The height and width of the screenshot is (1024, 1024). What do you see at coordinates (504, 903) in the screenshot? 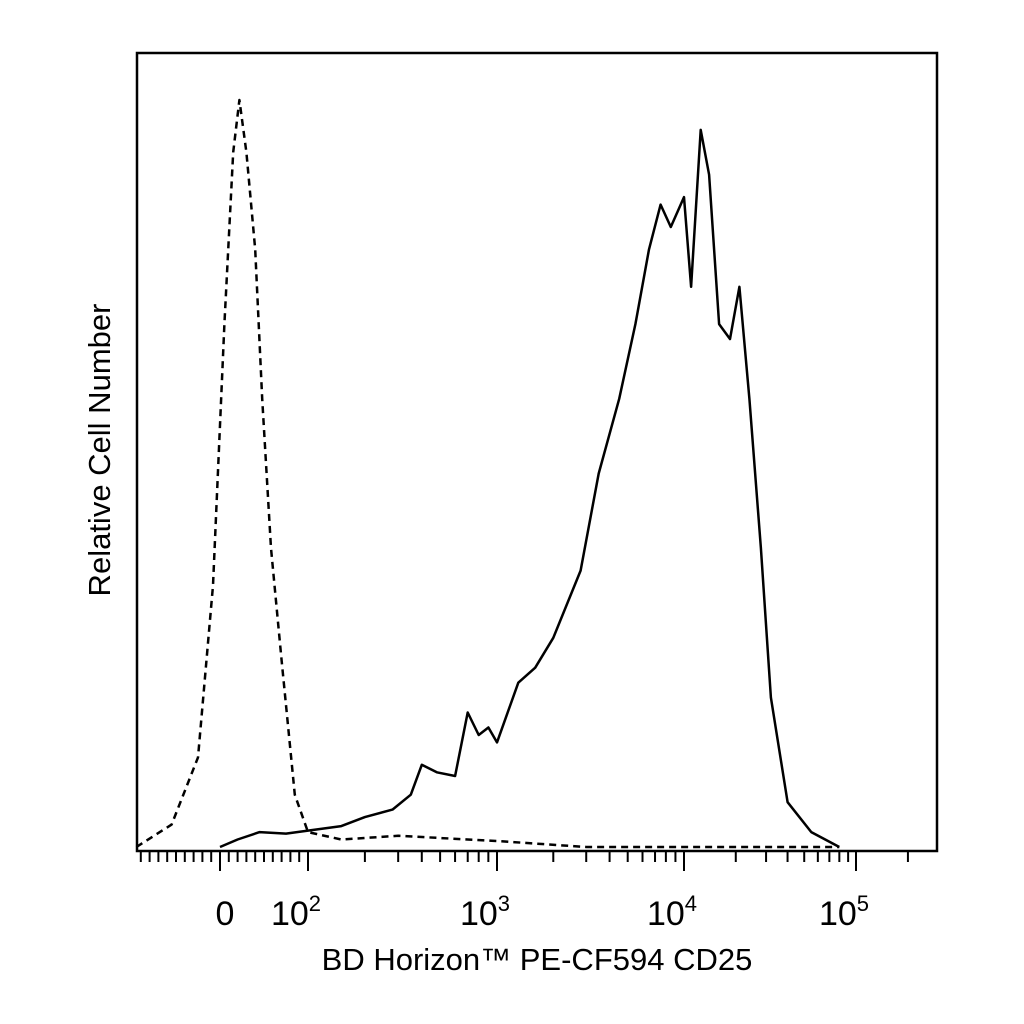
I see `x-tick-label-exponent: 3` at bounding box center [504, 903].